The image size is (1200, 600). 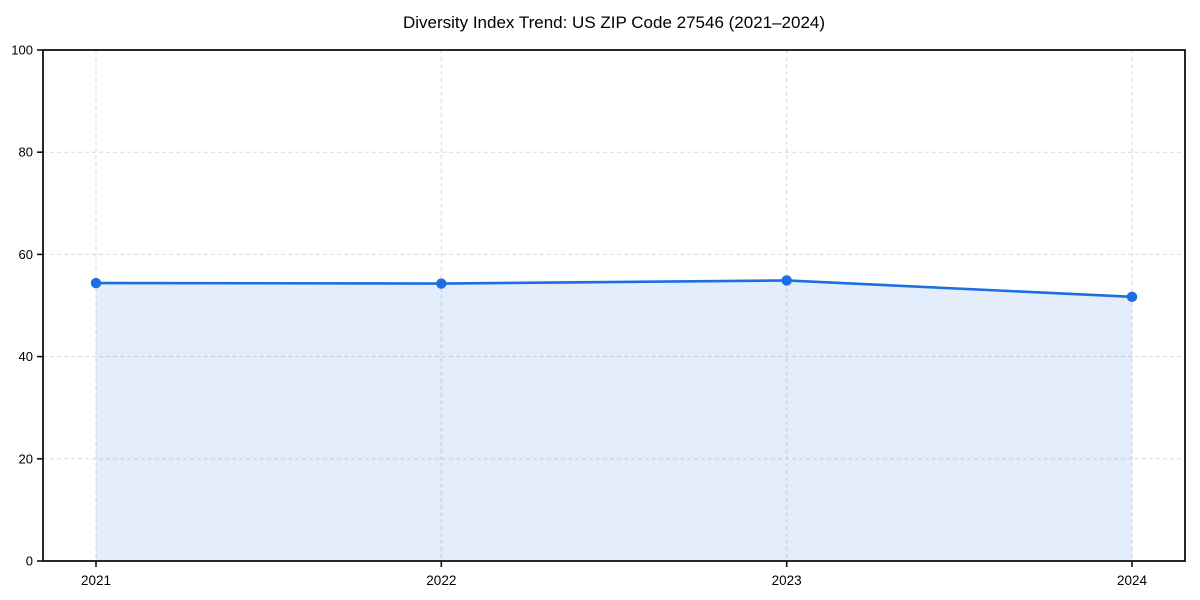 I want to click on data-point-2024, so click(x=1132, y=297).